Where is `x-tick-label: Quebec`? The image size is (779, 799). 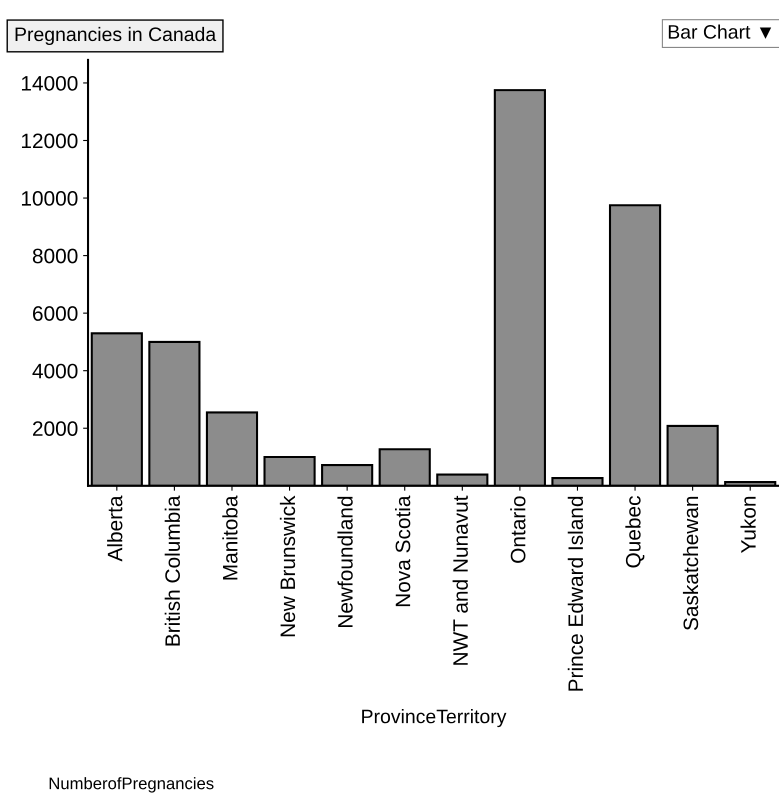
x-tick-label: Quebec is located at coordinates (634, 532).